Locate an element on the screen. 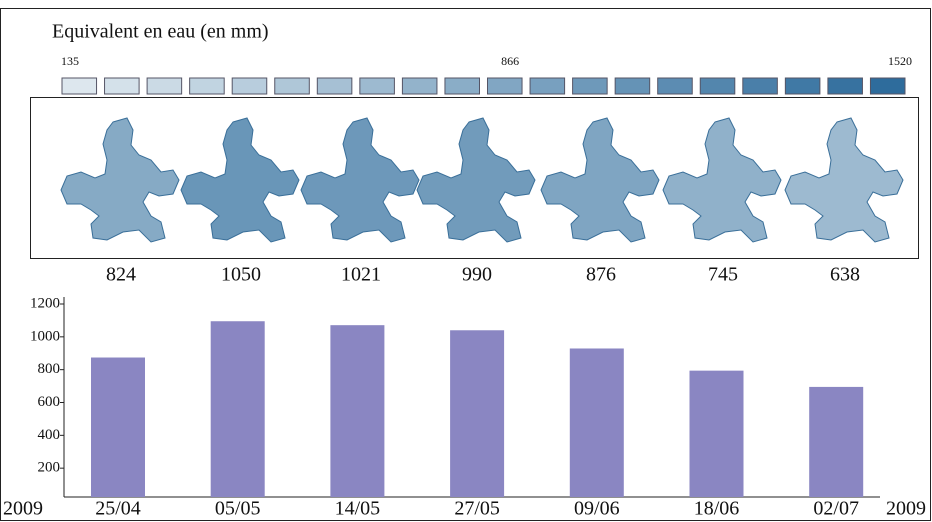 The image size is (932, 522). y-tick-label: 400 is located at coordinates (49, 435).